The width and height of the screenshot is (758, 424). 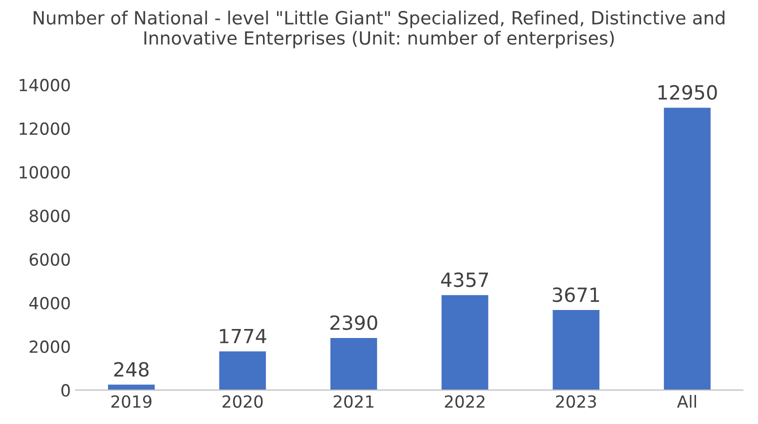 I want to click on y-tick-label: 4000, so click(x=49, y=303).